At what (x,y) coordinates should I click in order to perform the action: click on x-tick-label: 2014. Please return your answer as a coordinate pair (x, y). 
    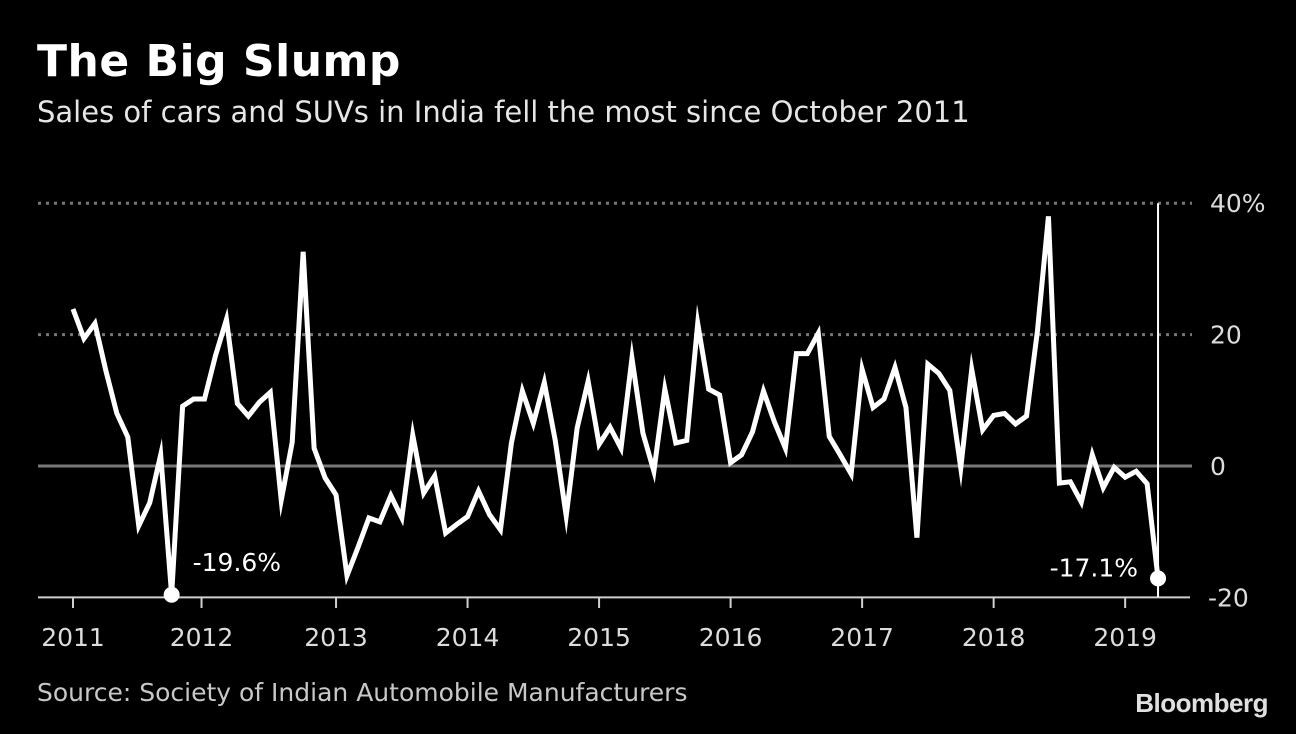
    Looking at the image, I should click on (468, 637).